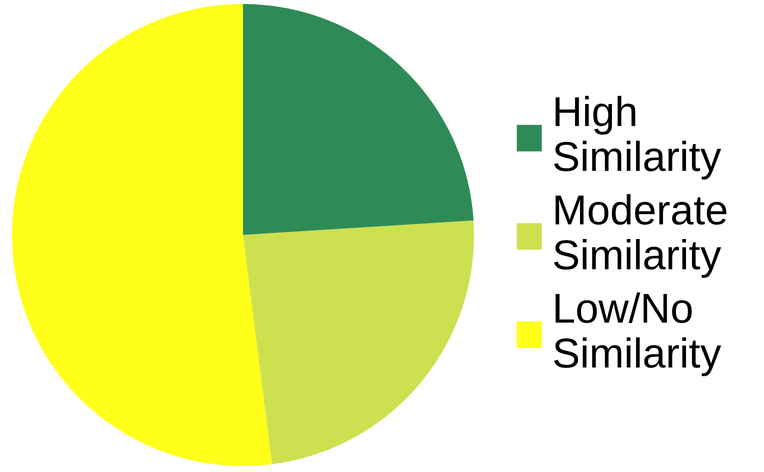  Describe the element at coordinates (638, 138) in the screenshot. I see `legend-label: High Similarity` at that location.